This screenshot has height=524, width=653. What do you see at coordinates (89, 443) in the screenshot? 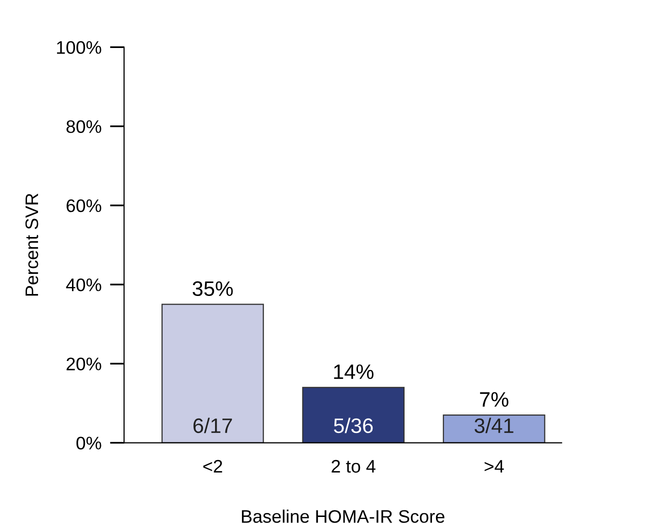
I see `y-tick-label: 0%` at bounding box center [89, 443].